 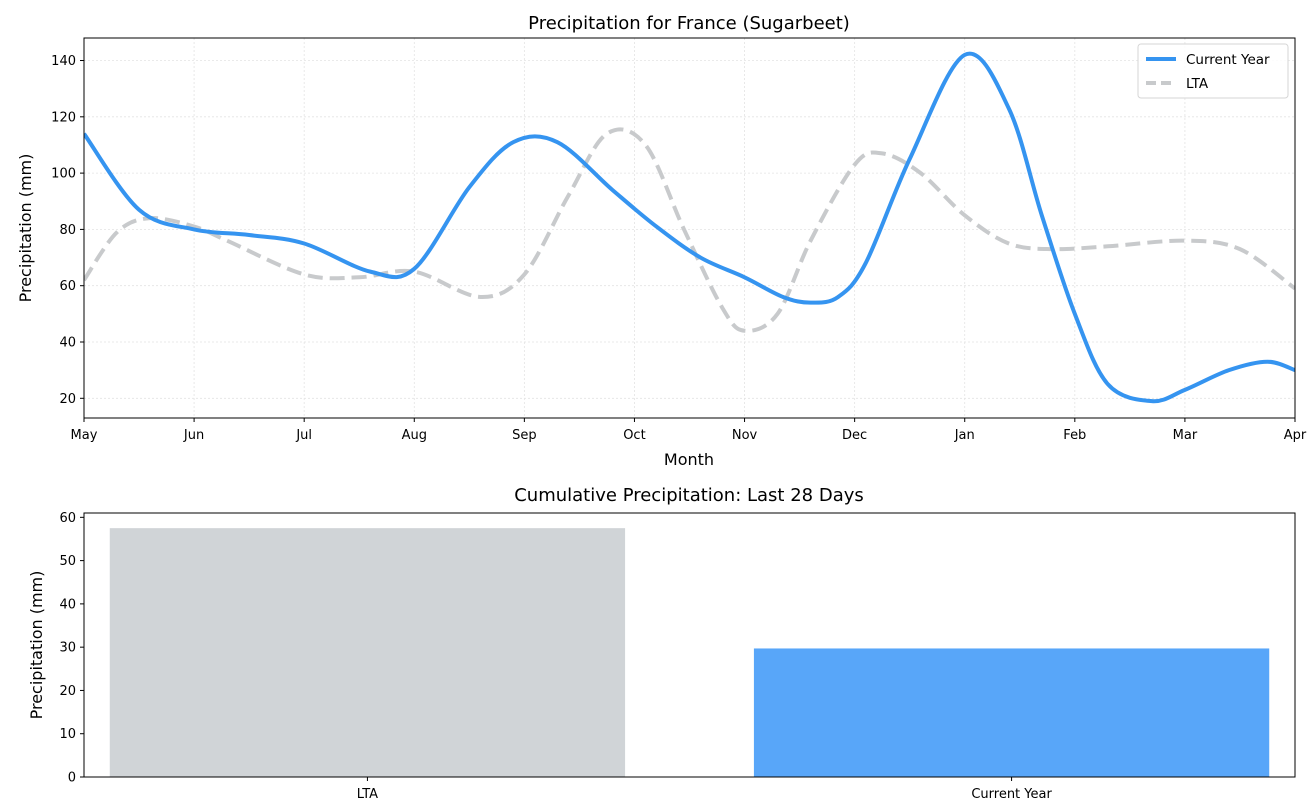 What do you see at coordinates (1011, 794) in the screenshot?
I see `x-tick-label: Current Year` at bounding box center [1011, 794].